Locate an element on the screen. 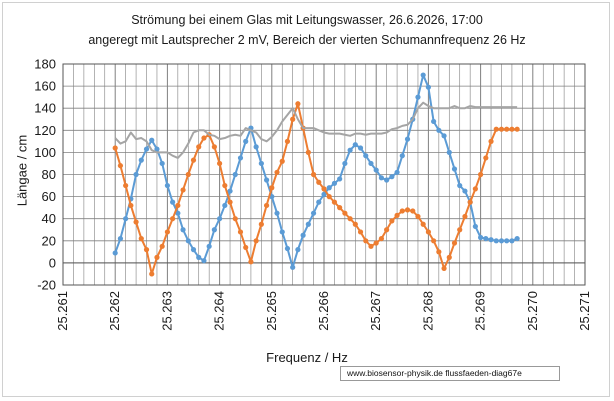  y-tick-label: 20 is located at coordinates (49, 240).